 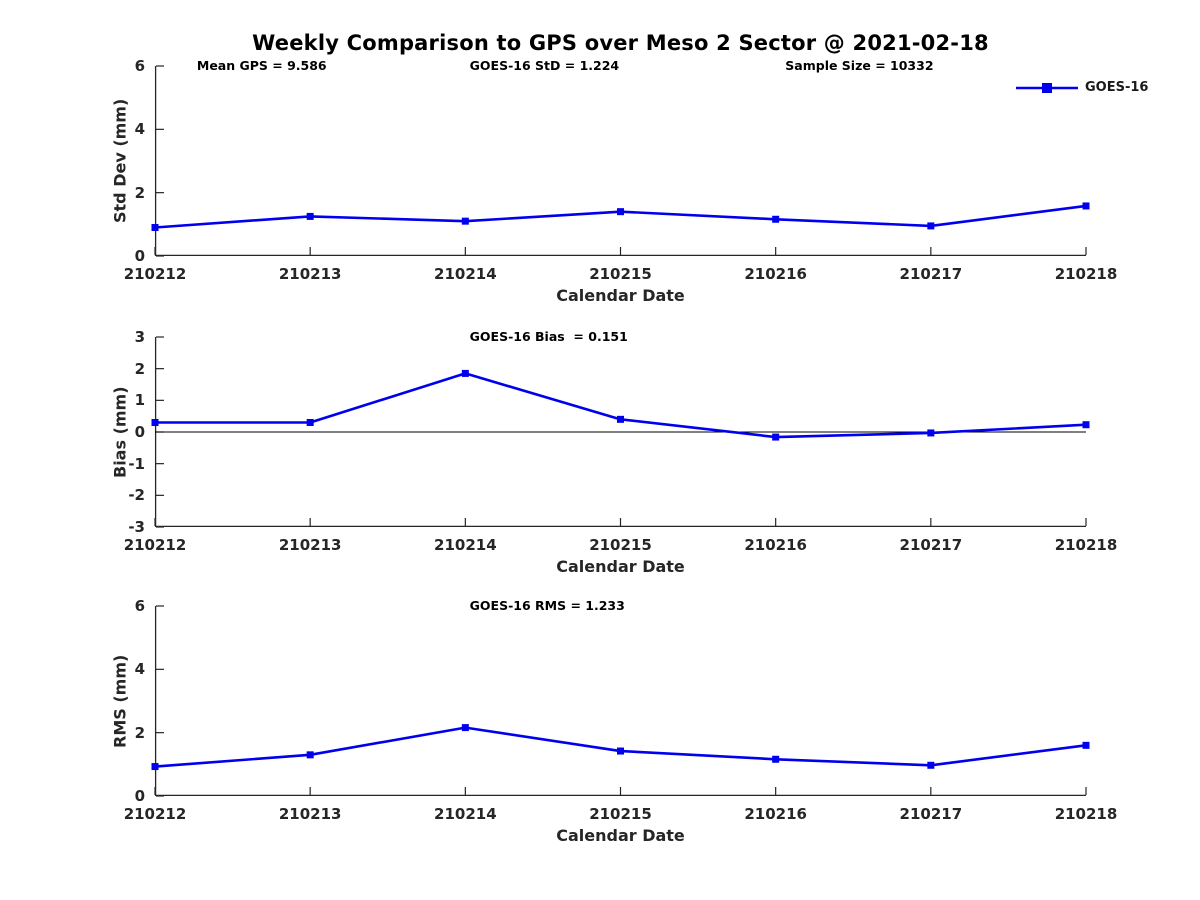 What do you see at coordinates (1047, 87) in the screenshot?
I see `legend-line-sample` at bounding box center [1047, 87].